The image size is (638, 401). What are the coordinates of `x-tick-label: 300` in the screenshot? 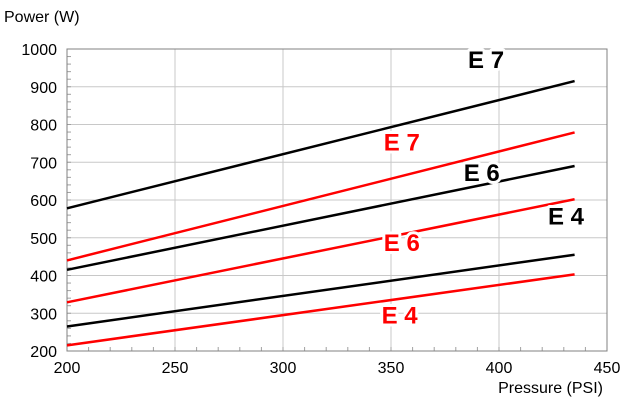 It's located at (283, 368).